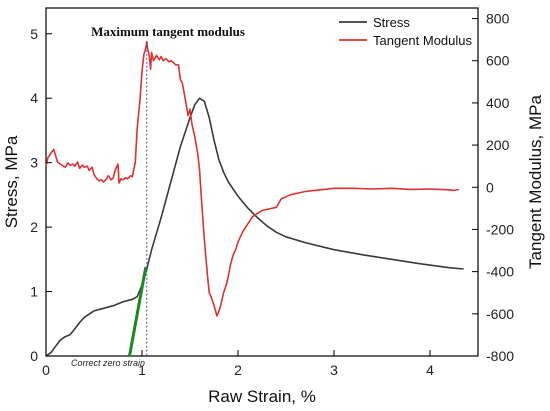 The image size is (550, 411). Describe the element at coordinates (500, 229) in the screenshot. I see `y-right-tick-label: -200` at that location.